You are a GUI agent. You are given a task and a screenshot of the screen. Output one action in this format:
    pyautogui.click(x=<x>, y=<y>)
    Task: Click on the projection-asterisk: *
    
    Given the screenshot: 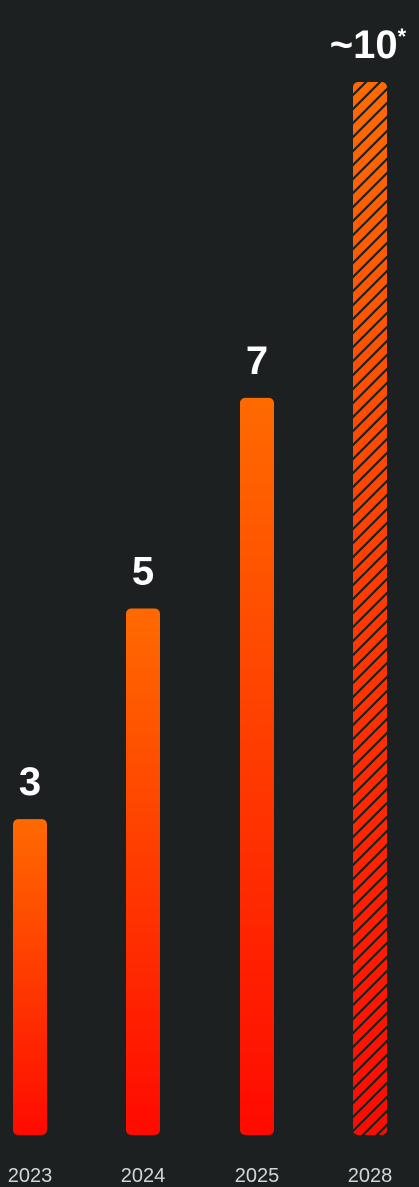 What is the action you would take?
    pyautogui.click(x=402, y=36)
    